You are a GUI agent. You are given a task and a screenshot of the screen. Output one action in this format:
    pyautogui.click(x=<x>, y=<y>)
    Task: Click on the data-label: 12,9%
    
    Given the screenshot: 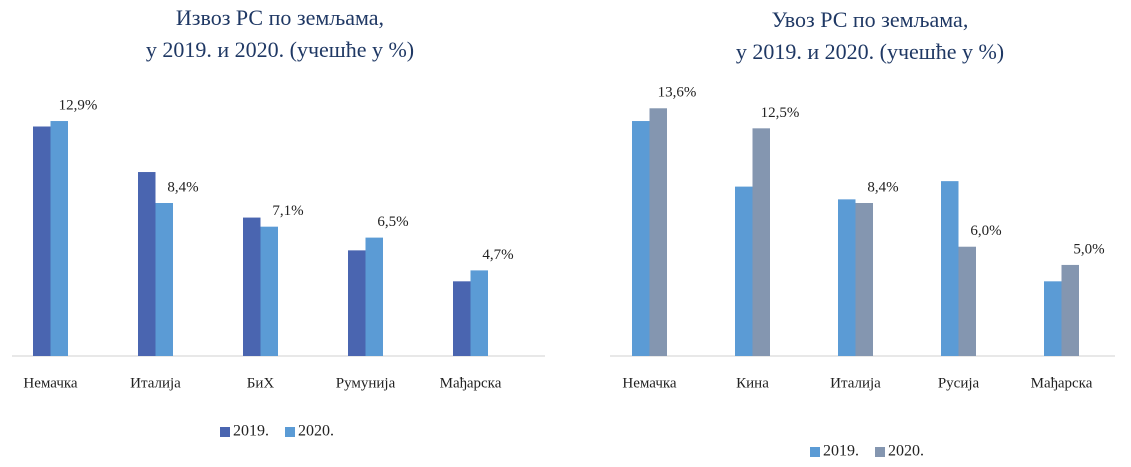 What is the action you would take?
    pyautogui.click(x=78, y=105)
    